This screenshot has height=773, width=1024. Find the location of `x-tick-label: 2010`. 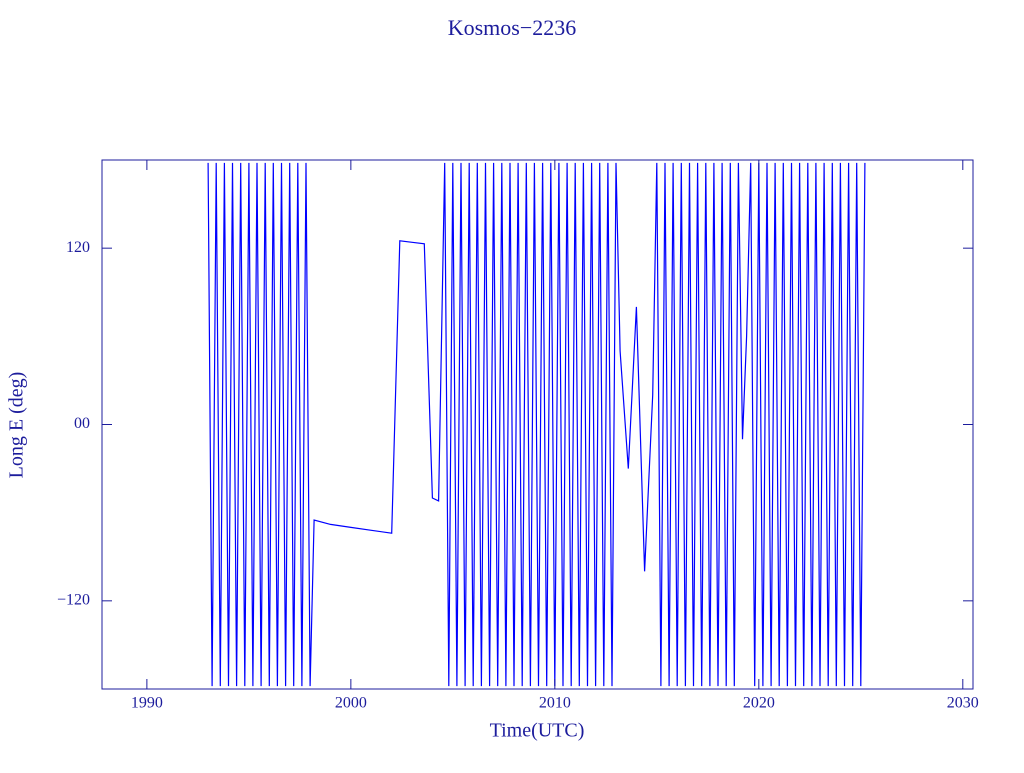

x-tick-label: 2010 is located at coordinates (555, 703).